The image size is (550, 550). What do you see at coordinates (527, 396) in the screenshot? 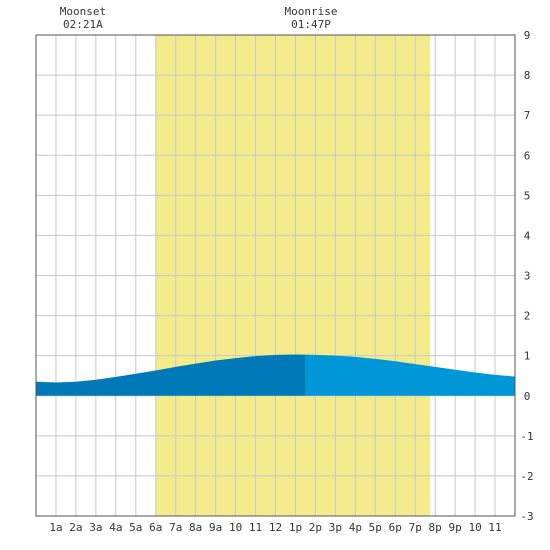
I see `y-tick-label: 0` at bounding box center [527, 396].